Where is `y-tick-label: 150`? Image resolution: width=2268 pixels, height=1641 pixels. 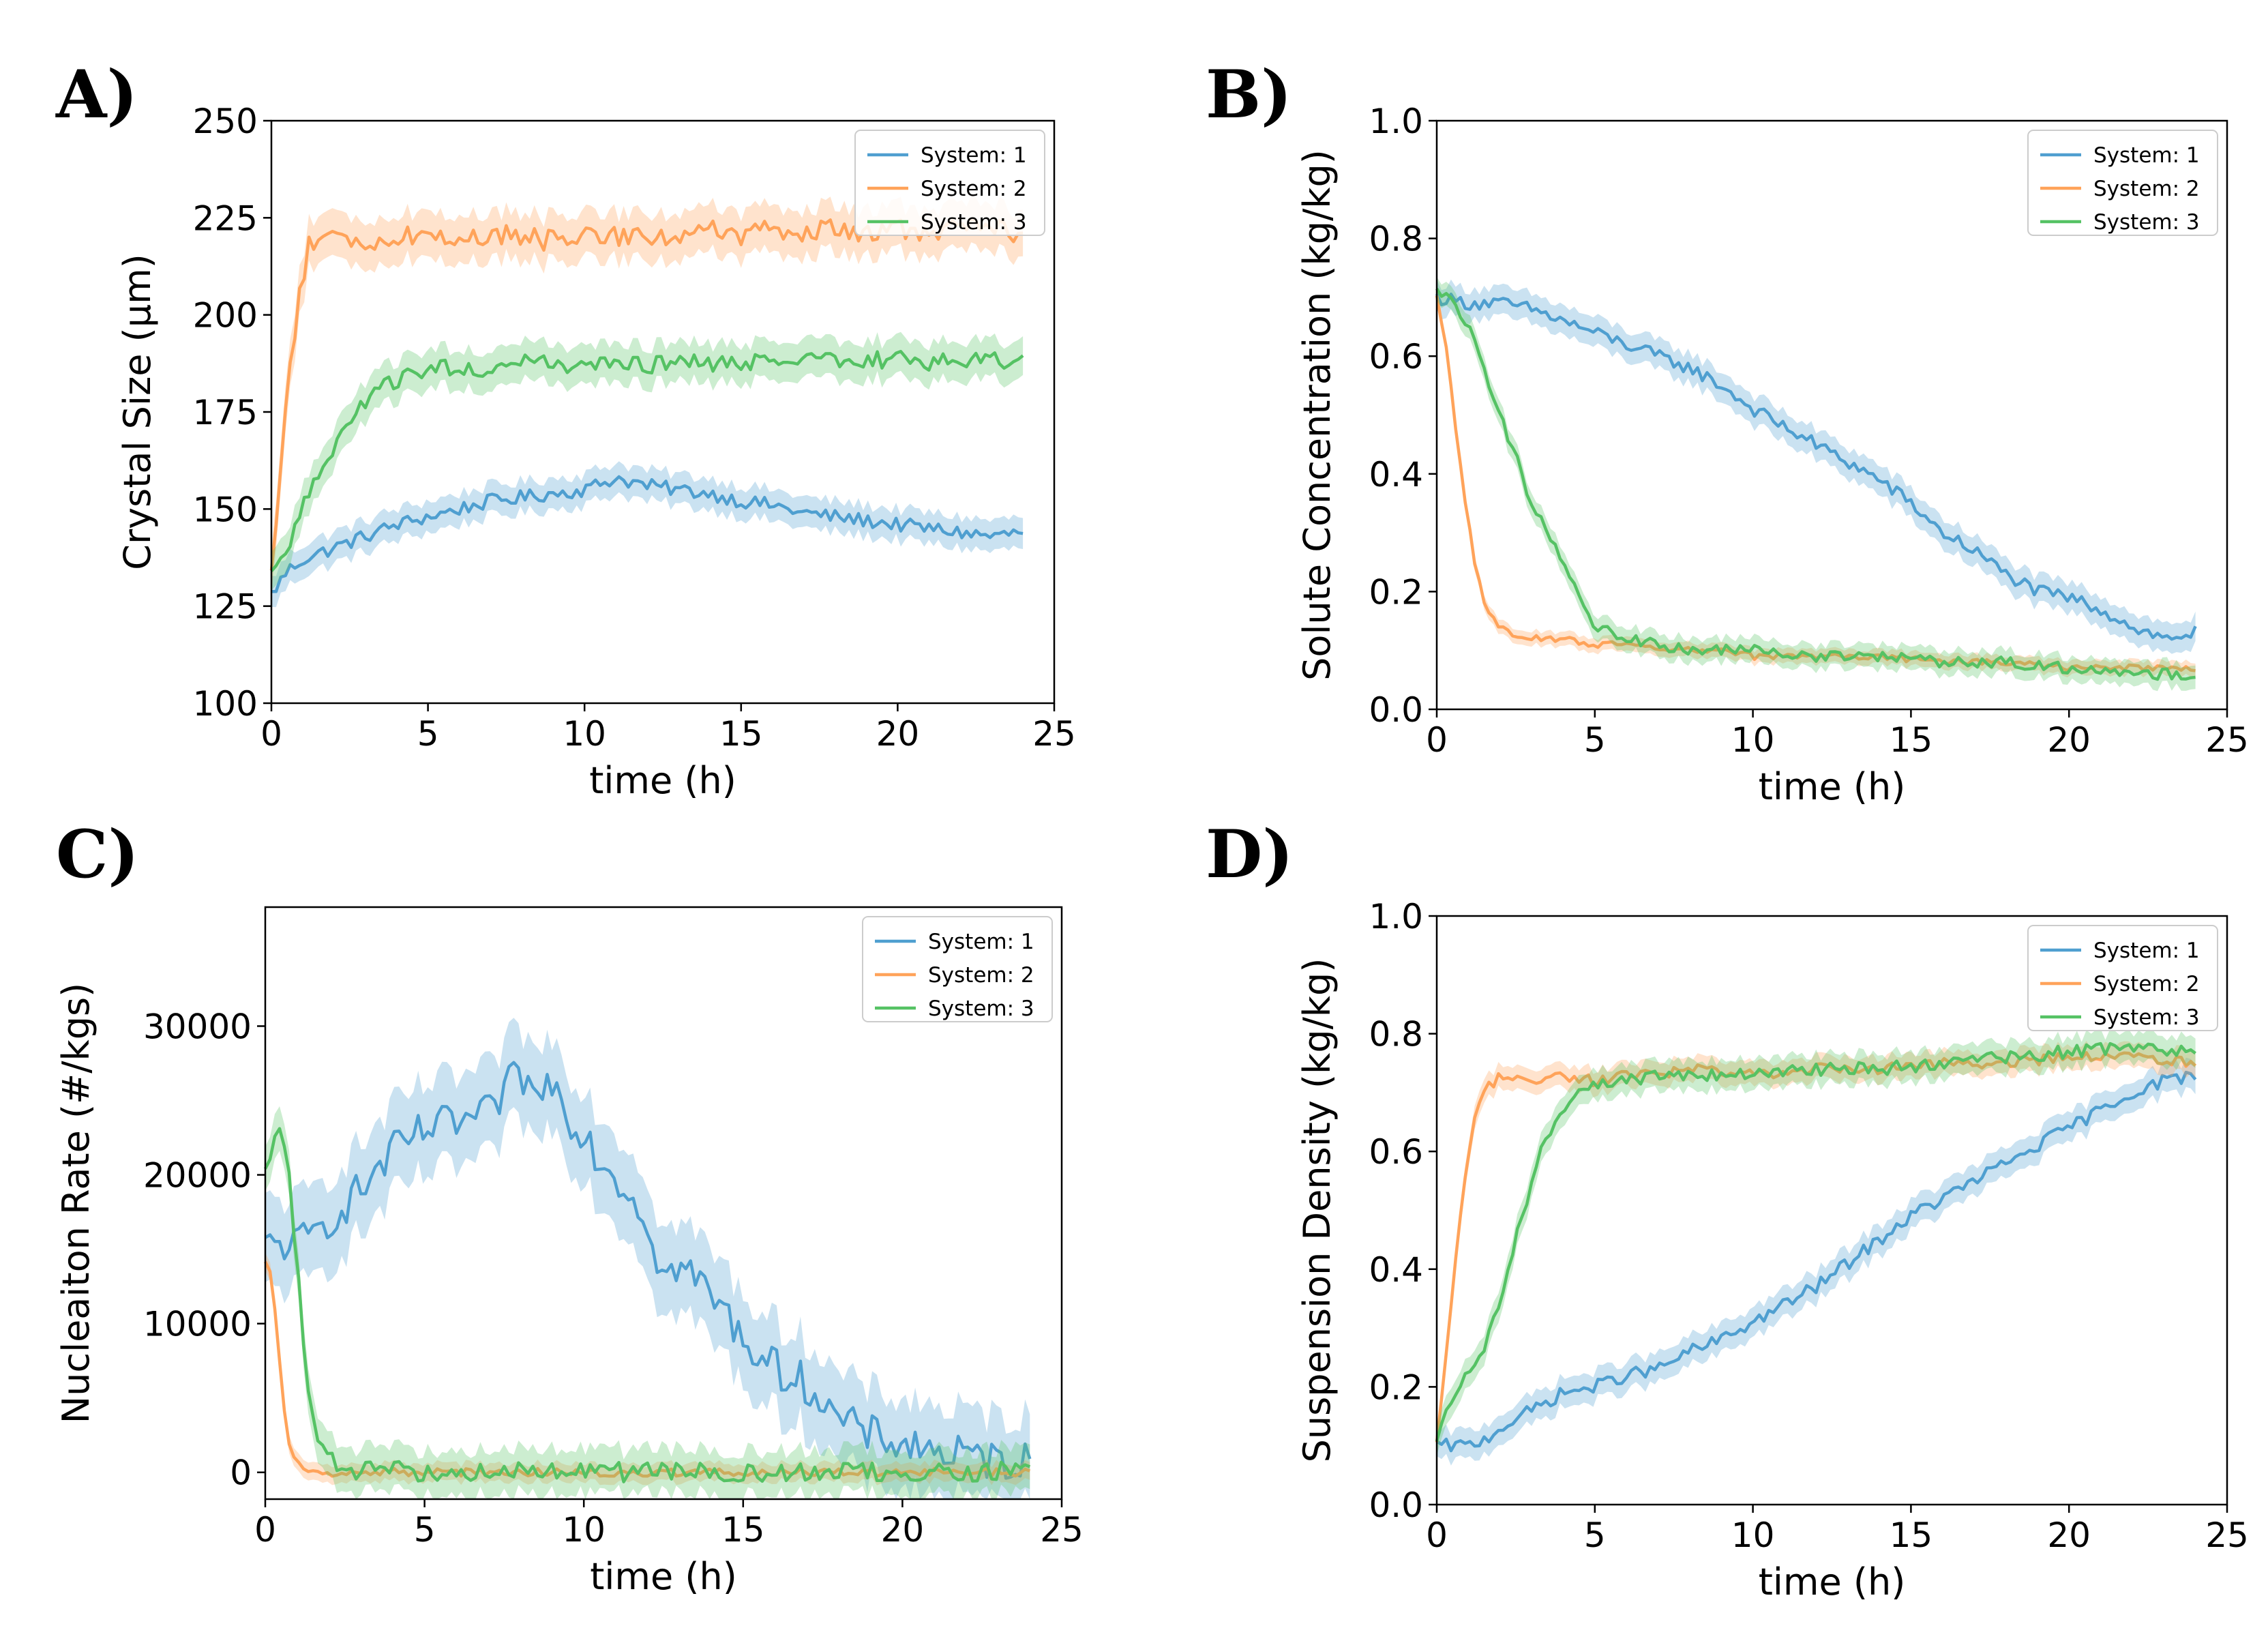
y-tick-label: 150 is located at coordinates (225, 510).